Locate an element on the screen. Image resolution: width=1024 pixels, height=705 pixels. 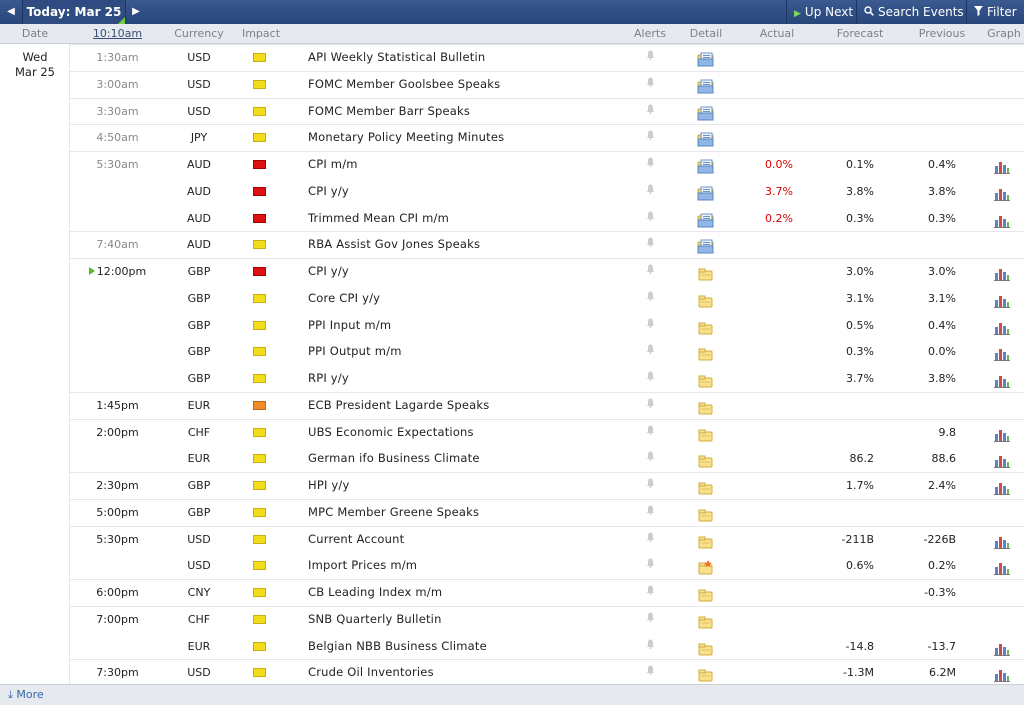
event-title: HPI y/y is located at coordinates (329, 485).